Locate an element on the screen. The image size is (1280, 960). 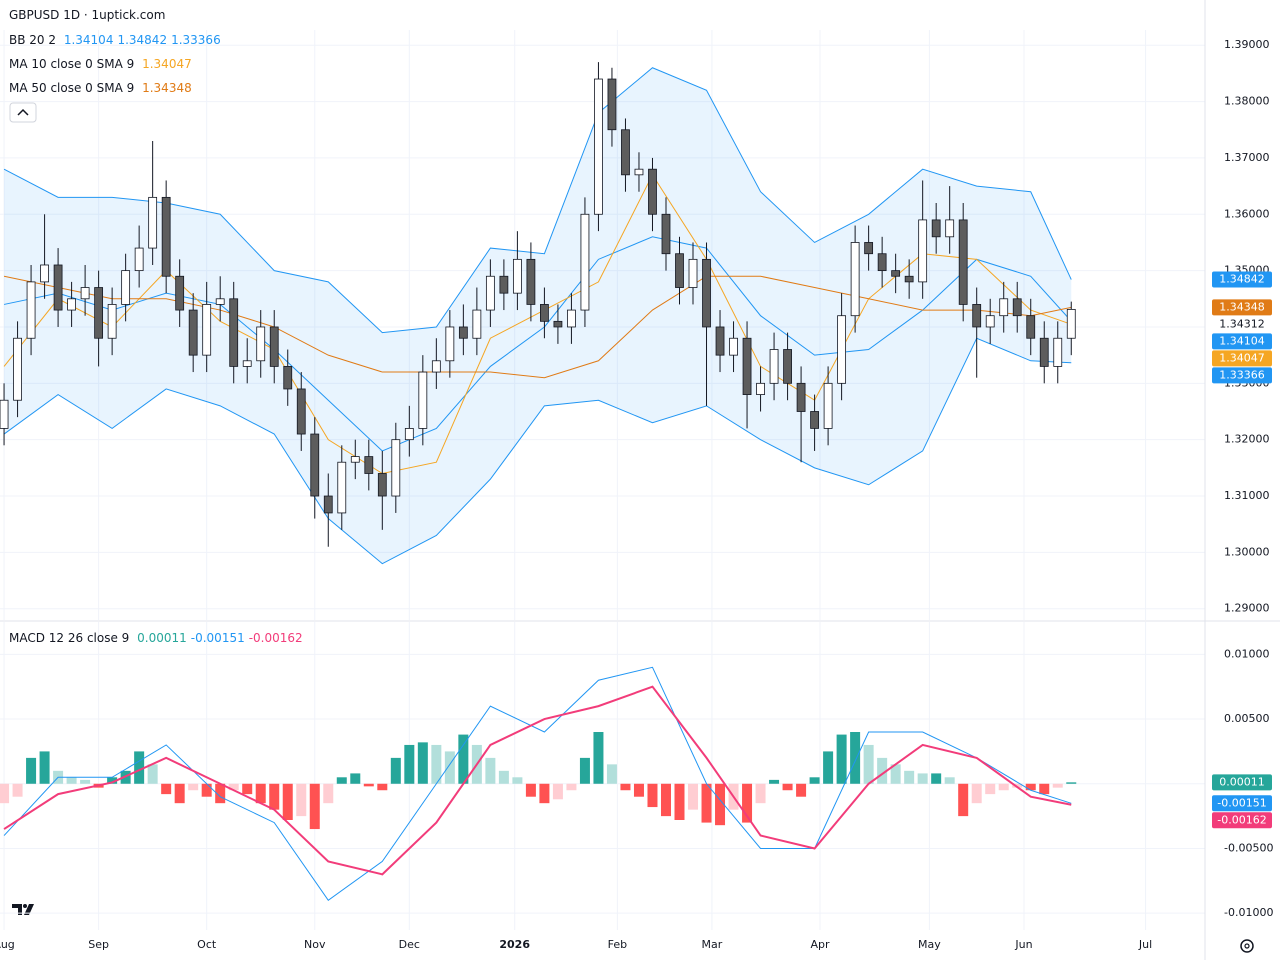
price-badge is located at coordinates (1242, 782).